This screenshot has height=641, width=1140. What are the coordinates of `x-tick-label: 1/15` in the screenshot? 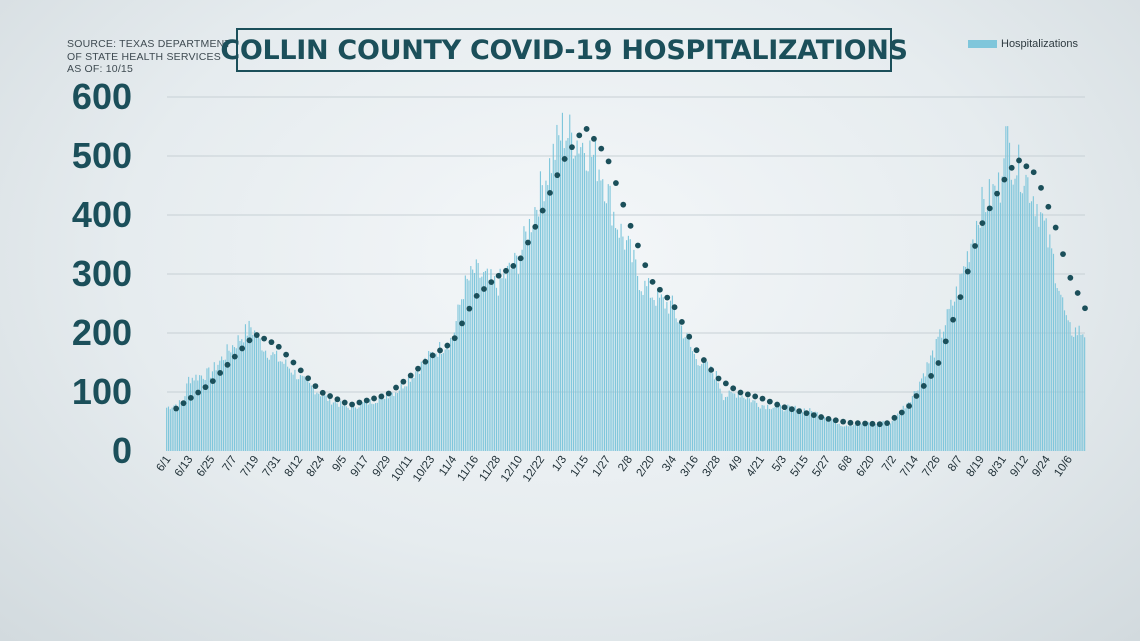 It's located at (580, 466).